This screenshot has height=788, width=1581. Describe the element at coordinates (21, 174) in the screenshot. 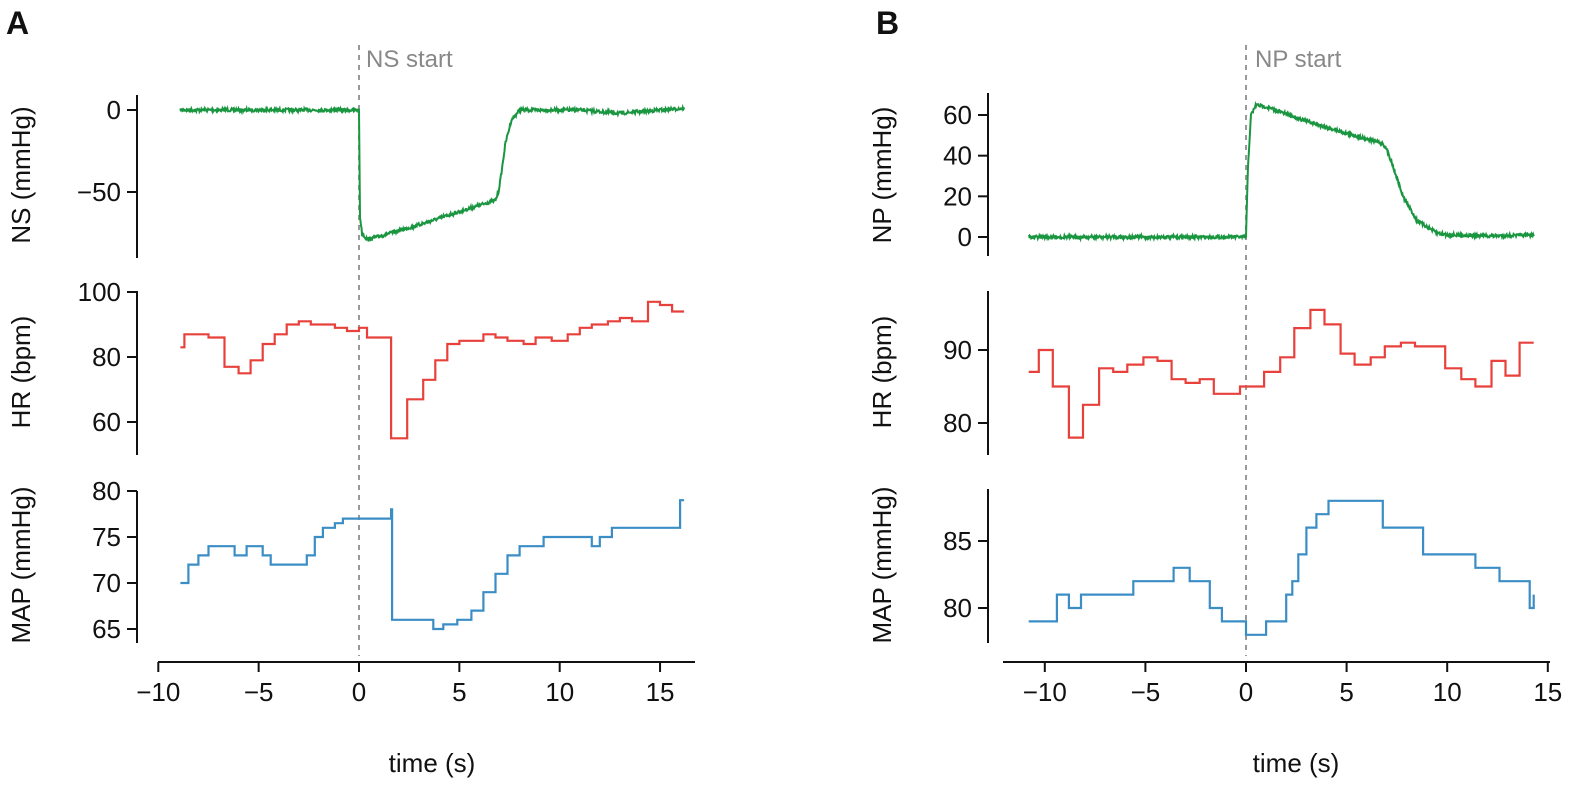

I see `y-label-ns: NS (mmHg)` at that location.